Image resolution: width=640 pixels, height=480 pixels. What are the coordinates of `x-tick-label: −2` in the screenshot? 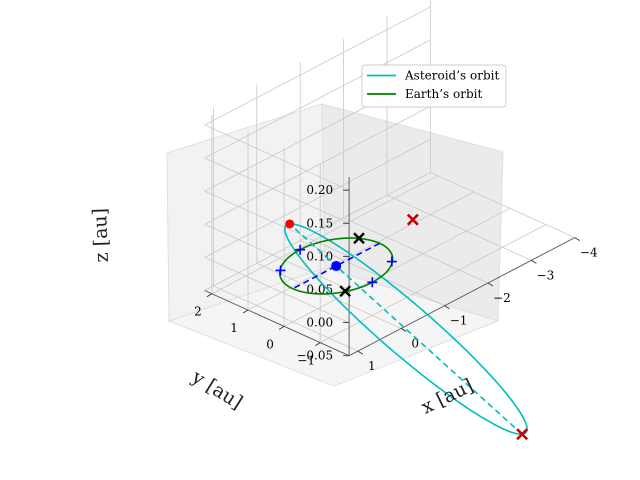 It's located at (502, 298).